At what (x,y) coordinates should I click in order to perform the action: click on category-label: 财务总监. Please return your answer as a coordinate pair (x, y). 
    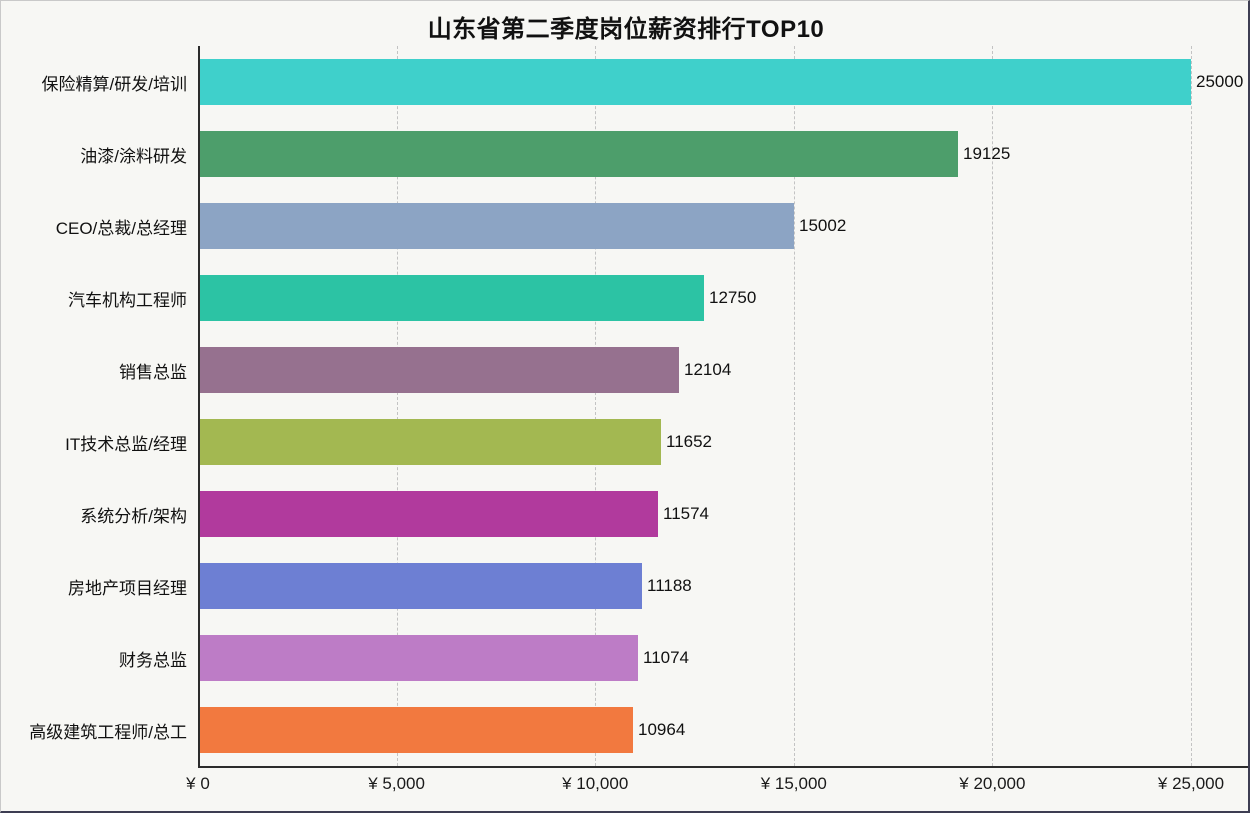
    Looking at the image, I should click on (153, 660).